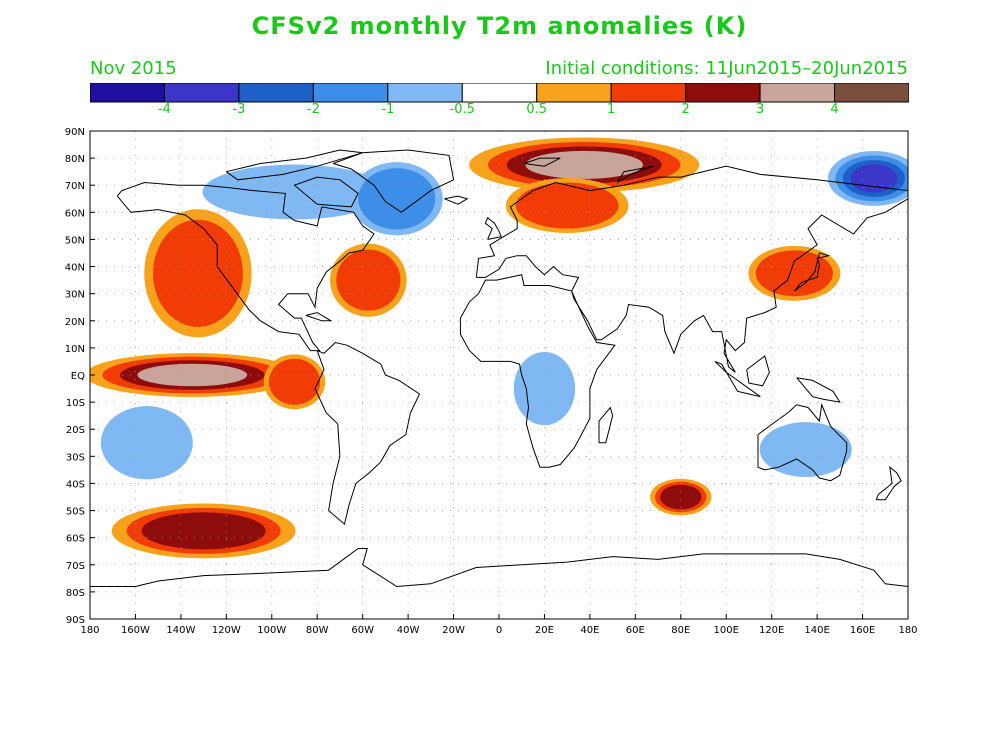 The width and height of the screenshot is (999, 750). Describe the element at coordinates (319, 317) in the screenshot. I see `coastline-caribbean-cuba` at that location.